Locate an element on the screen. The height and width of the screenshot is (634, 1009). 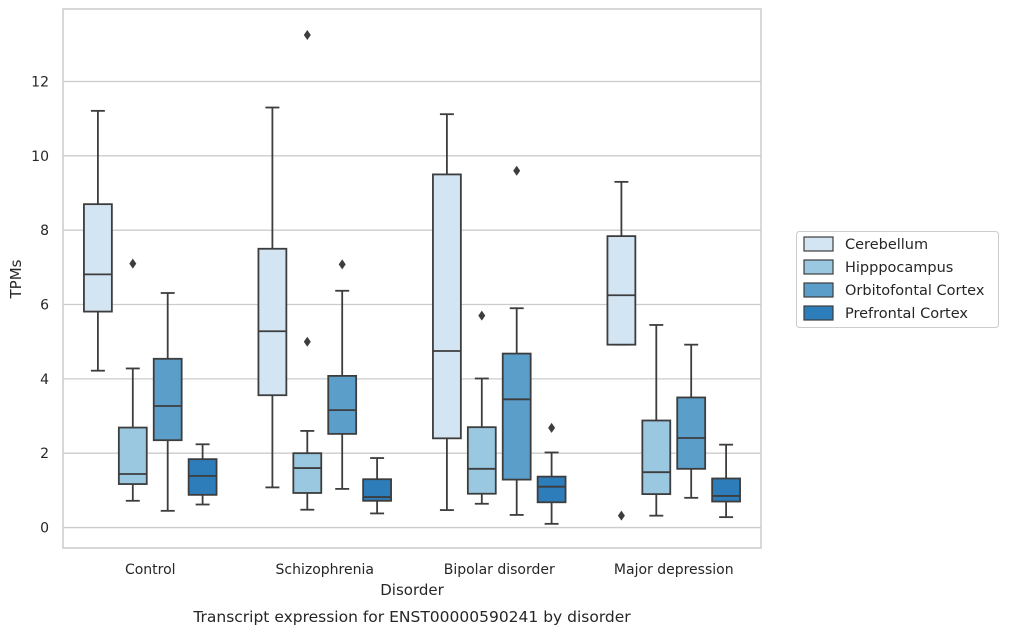
y-tick-label: 6 is located at coordinates (44, 306).